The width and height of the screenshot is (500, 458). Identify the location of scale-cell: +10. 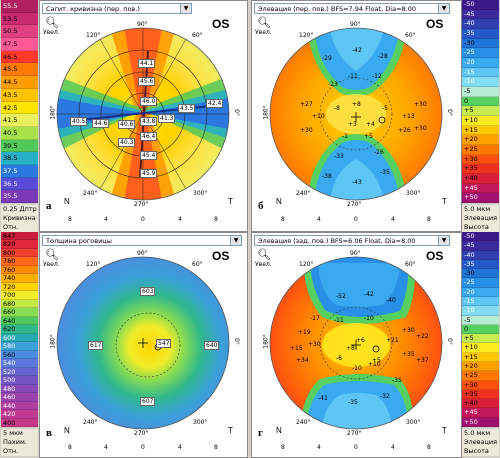
(480, 348).